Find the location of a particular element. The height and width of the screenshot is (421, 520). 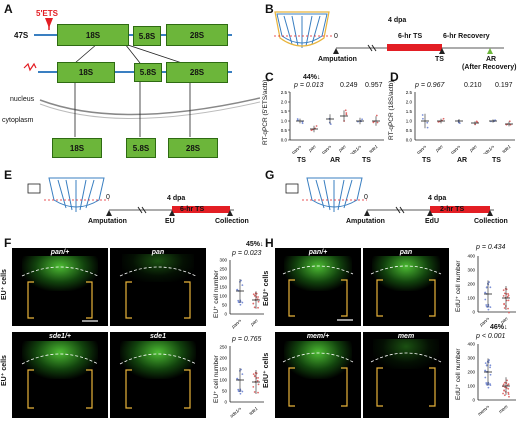

c-pct: 44%↓ is located at coordinates (312, 77).